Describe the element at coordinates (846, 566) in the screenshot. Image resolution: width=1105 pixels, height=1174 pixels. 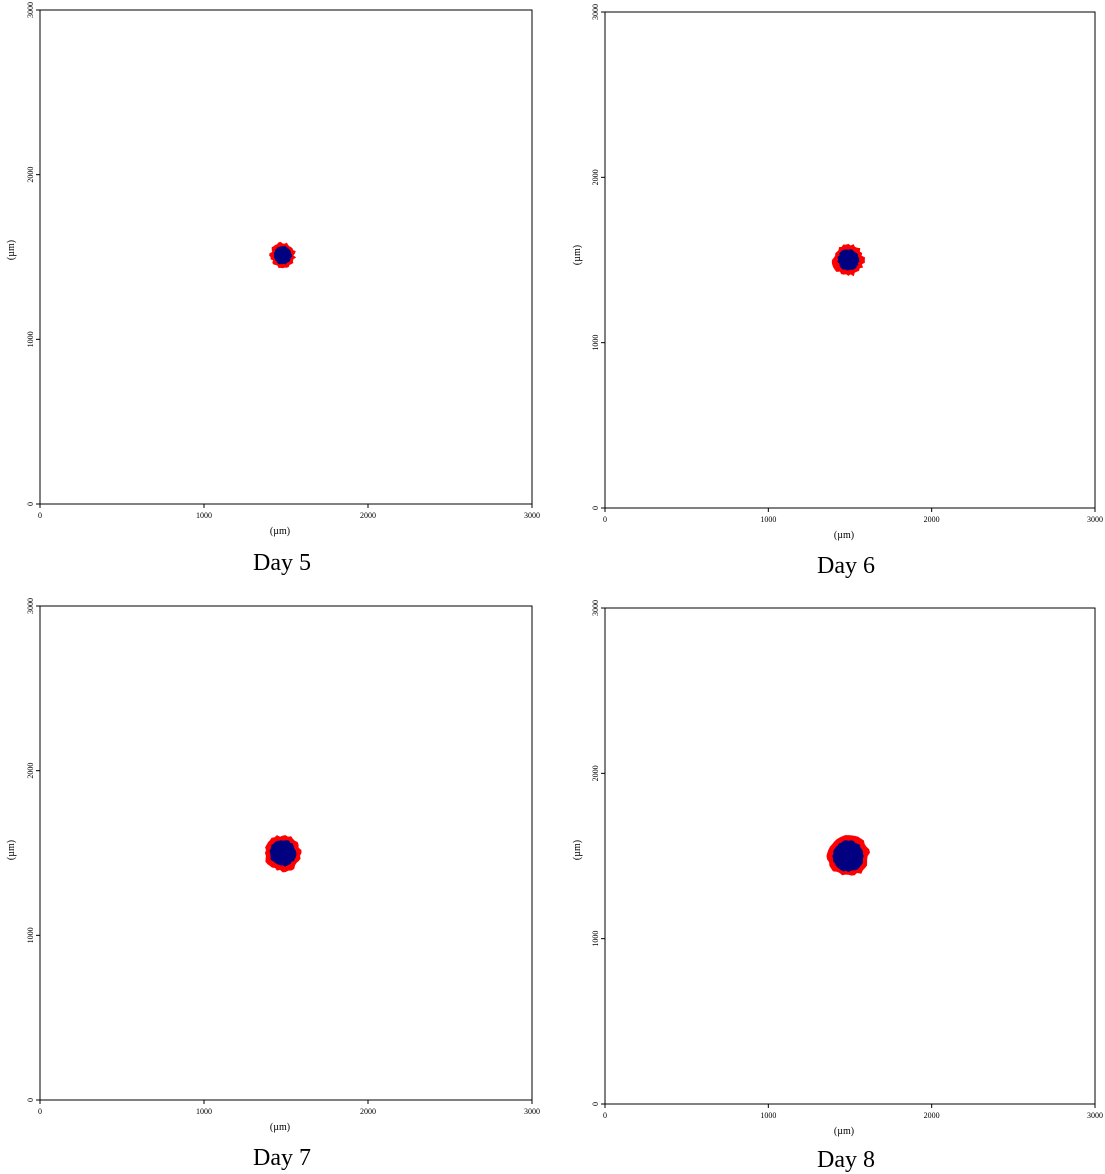
I see `panel-caption: Day 6` at that location.